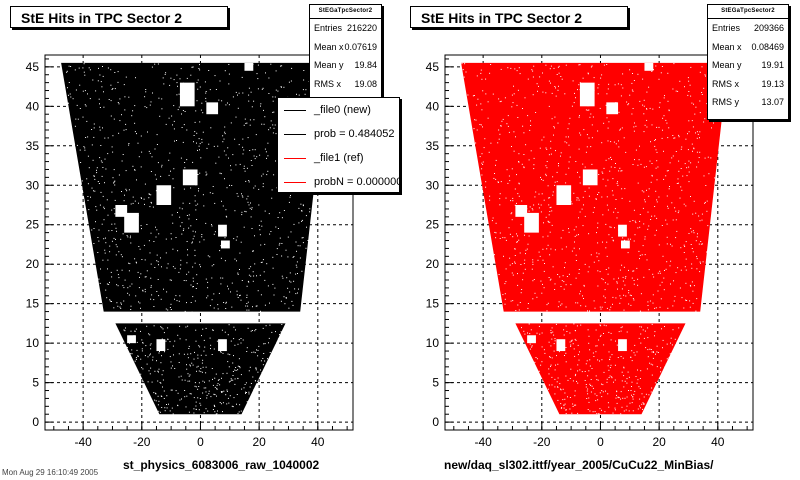 Image resolution: width=800 pixels, height=480 pixels. I want to click on stats-row-rms-x: RMS x 19.13, so click(748, 83).